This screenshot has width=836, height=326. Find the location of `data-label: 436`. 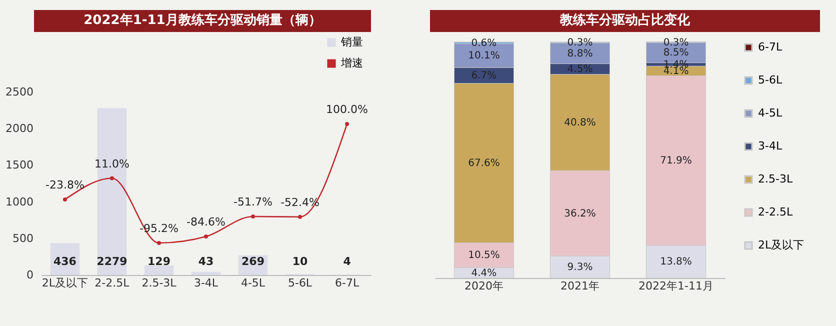

data-label: 436 is located at coordinates (65, 261).